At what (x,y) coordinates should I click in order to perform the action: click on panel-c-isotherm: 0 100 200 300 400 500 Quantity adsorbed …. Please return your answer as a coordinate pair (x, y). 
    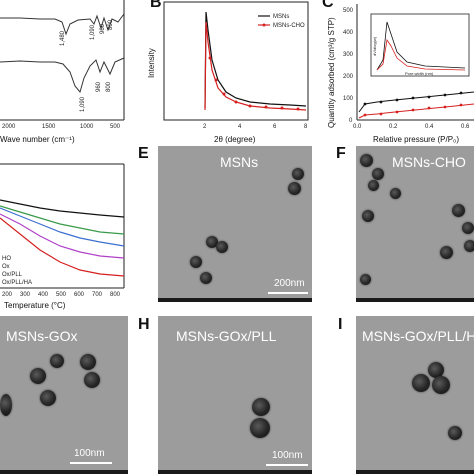
    Looking at the image, I should click on (399, 75).